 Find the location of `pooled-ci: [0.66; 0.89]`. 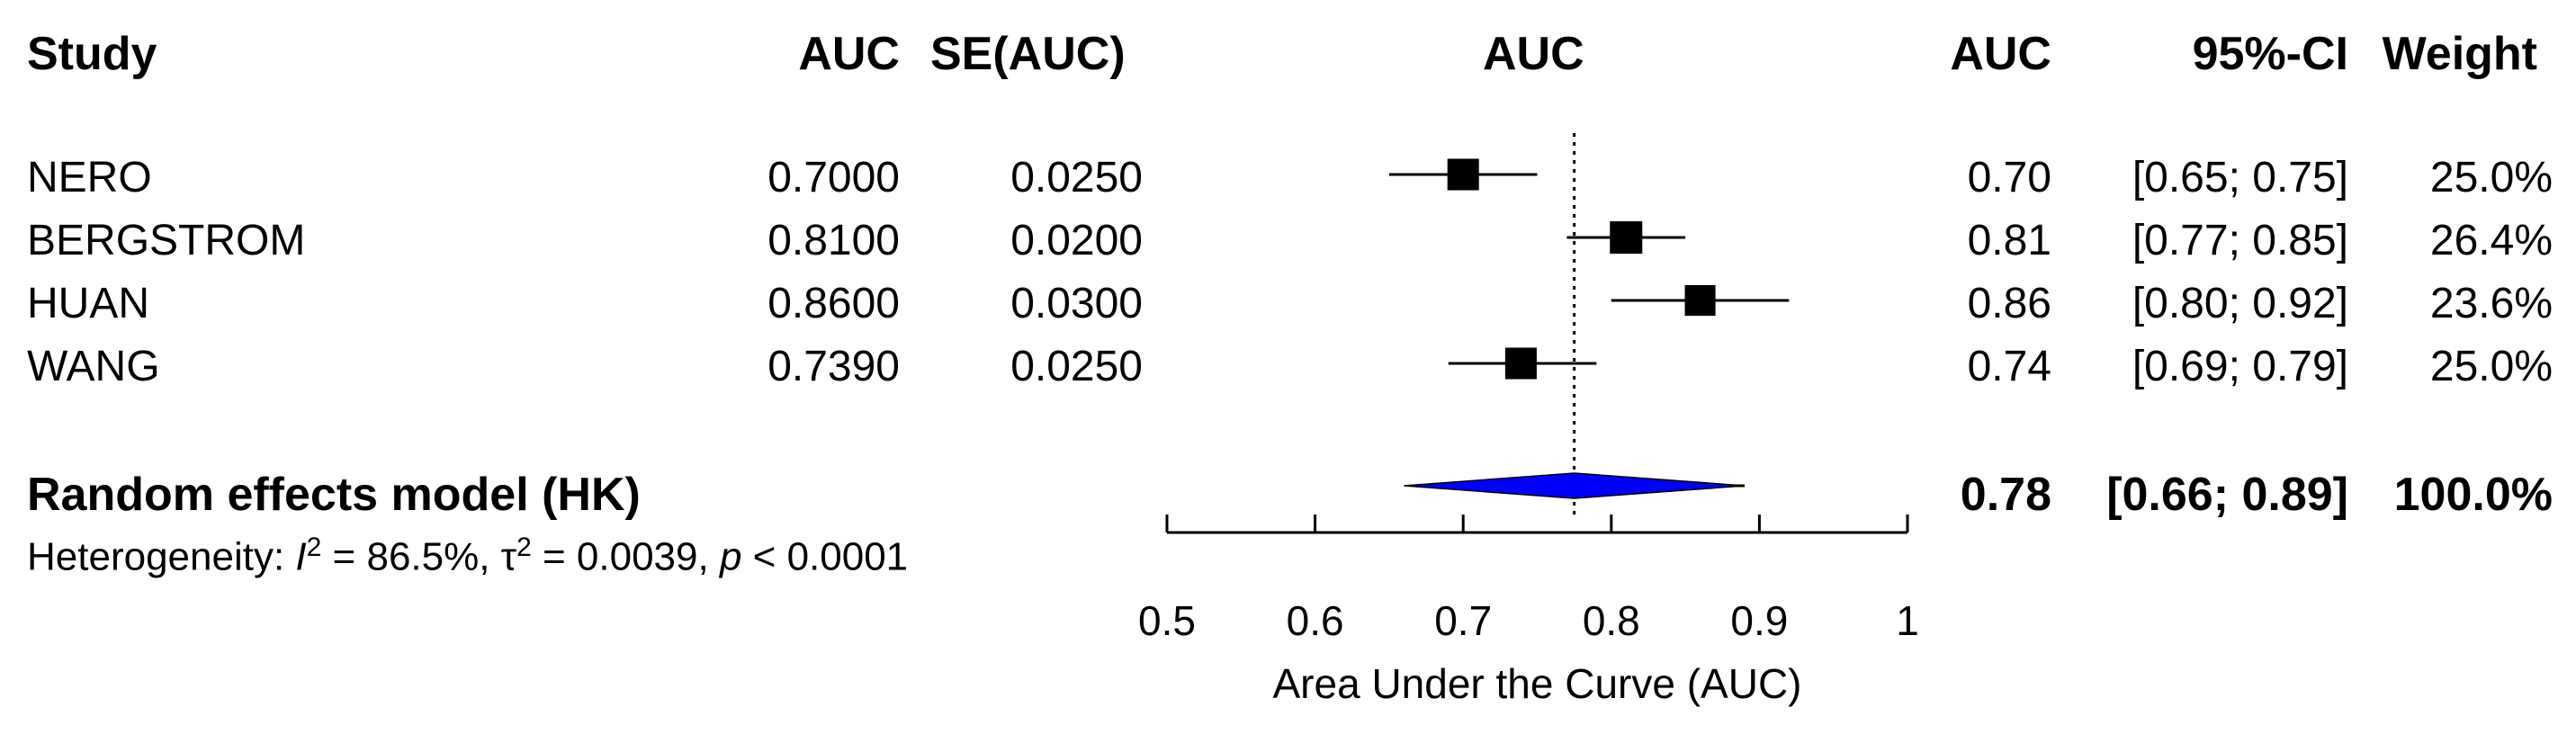

pooled-ci: [0.66; 0.89] is located at coordinates (2227, 495).